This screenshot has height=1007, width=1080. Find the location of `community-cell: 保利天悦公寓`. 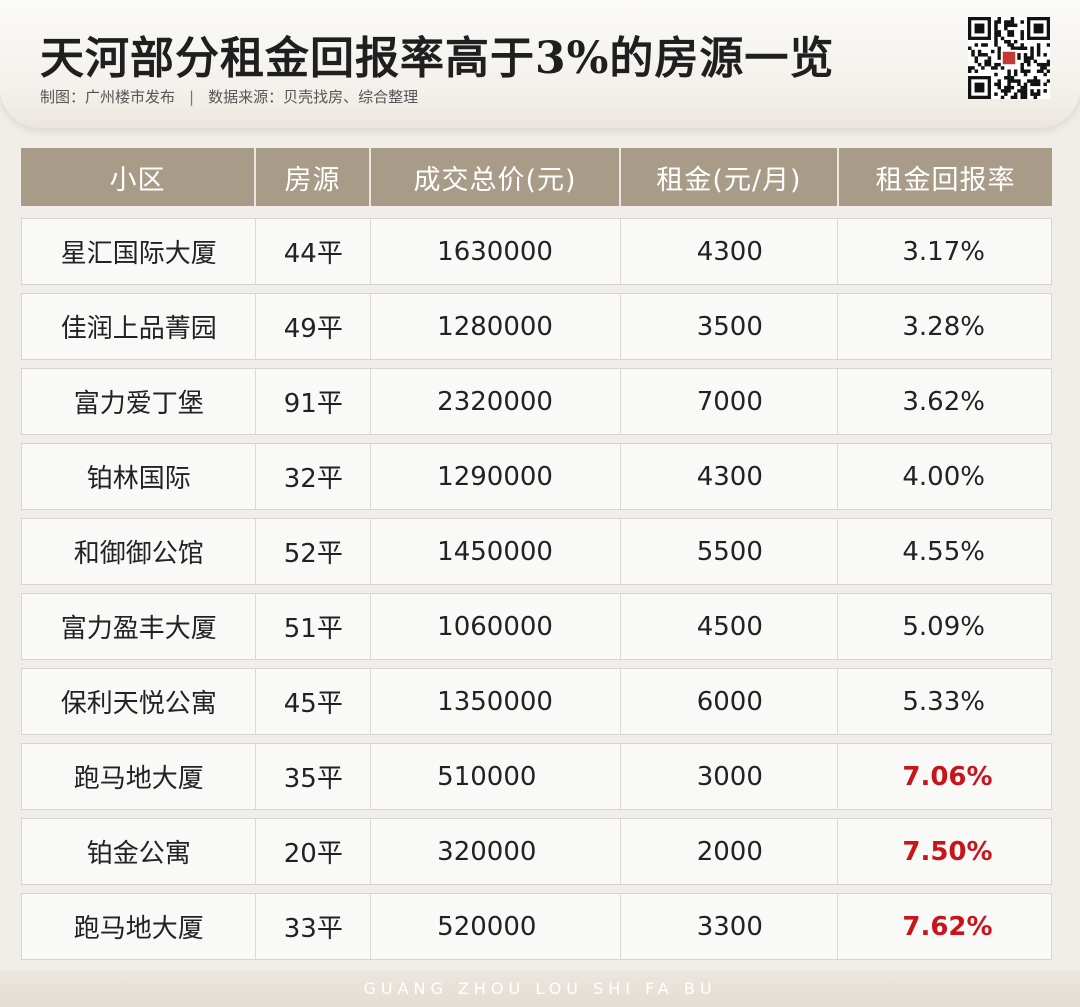

community-cell: 保利天悦公寓 is located at coordinates (139, 701).